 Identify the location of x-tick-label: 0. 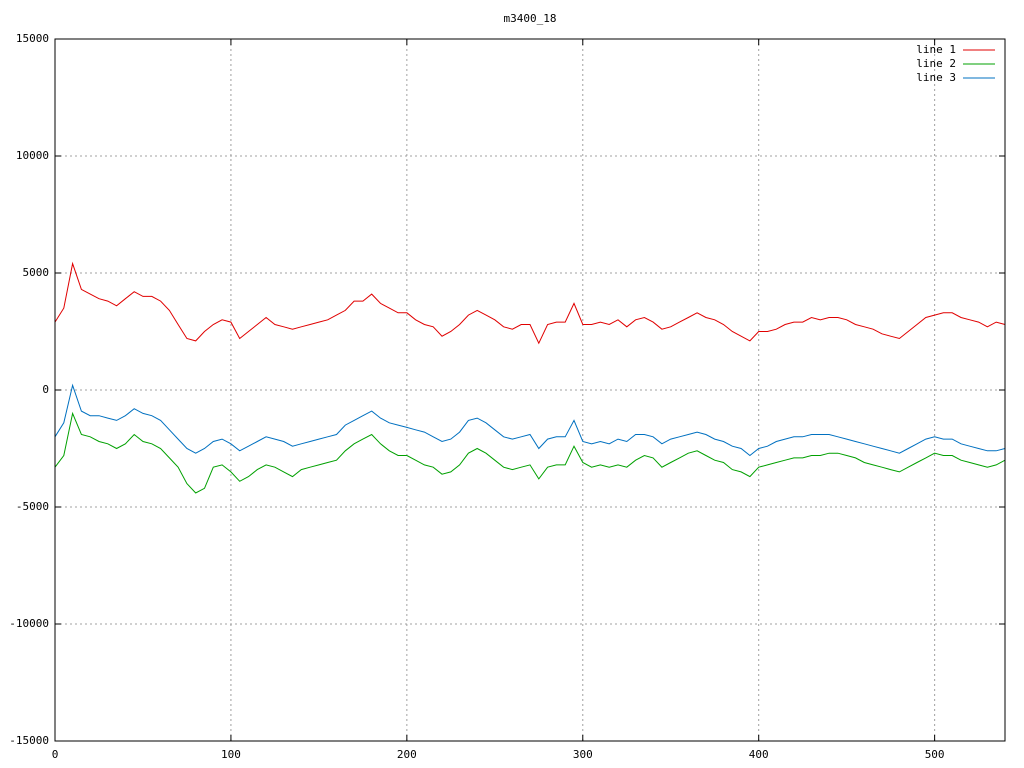
(55, 754).